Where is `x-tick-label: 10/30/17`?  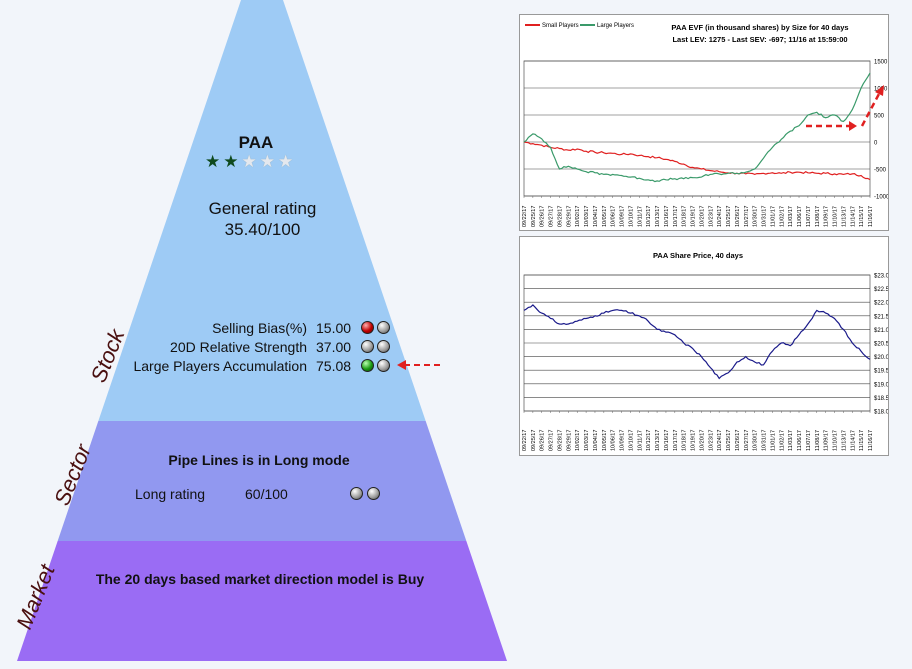 x-tick-label: 10/30/17 is located at coordinates (756, 440).